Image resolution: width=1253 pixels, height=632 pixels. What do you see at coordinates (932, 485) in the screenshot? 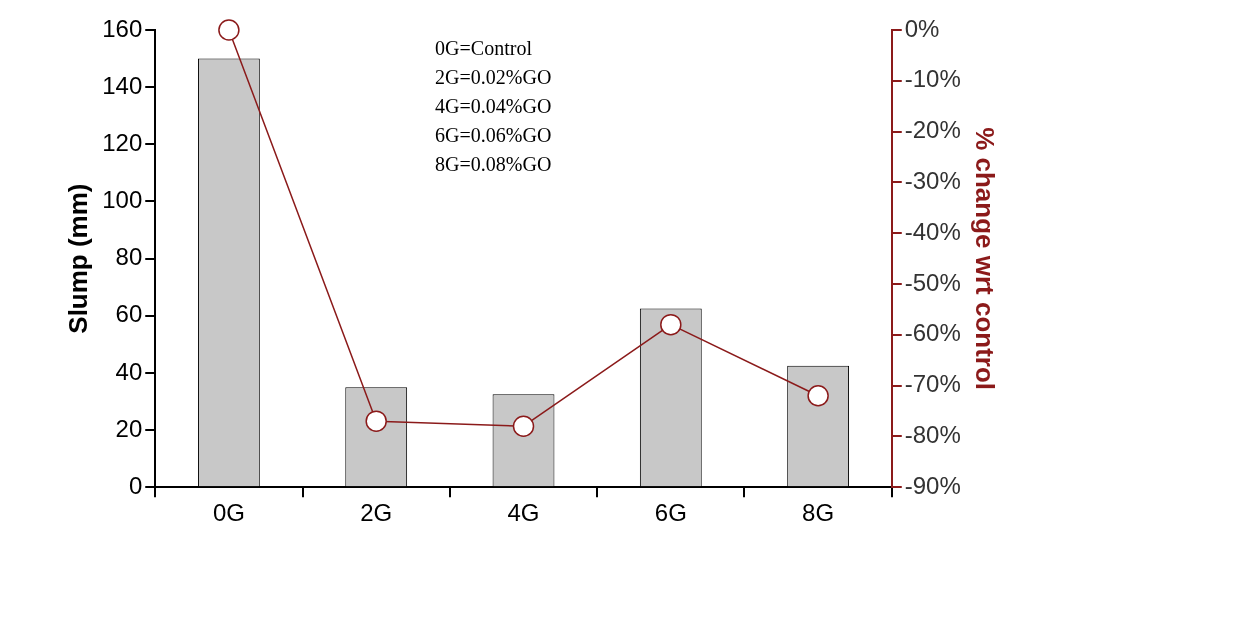
I see `y2-tick-label: -90%` at bounding box center [932, 485].